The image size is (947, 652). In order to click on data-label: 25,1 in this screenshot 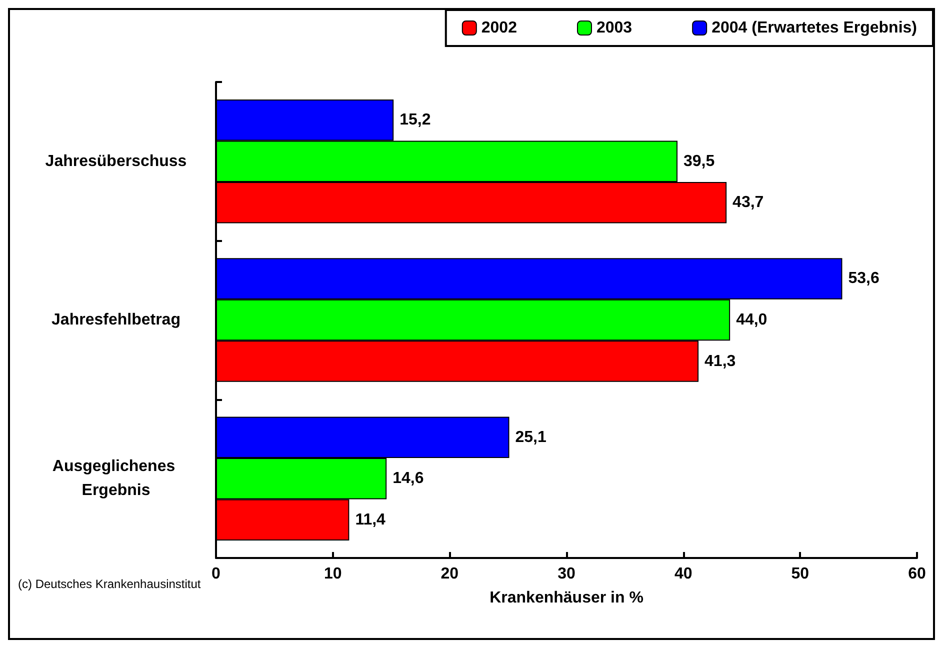, I will do `click(530, 437)`.